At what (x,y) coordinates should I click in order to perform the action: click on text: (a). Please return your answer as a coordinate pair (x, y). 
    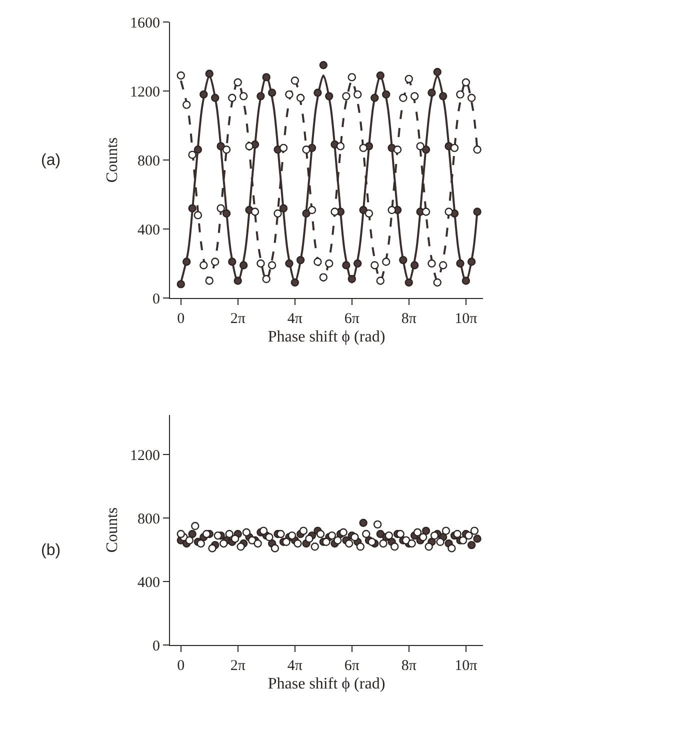
    Looking at the image, I should click on (51, 160).